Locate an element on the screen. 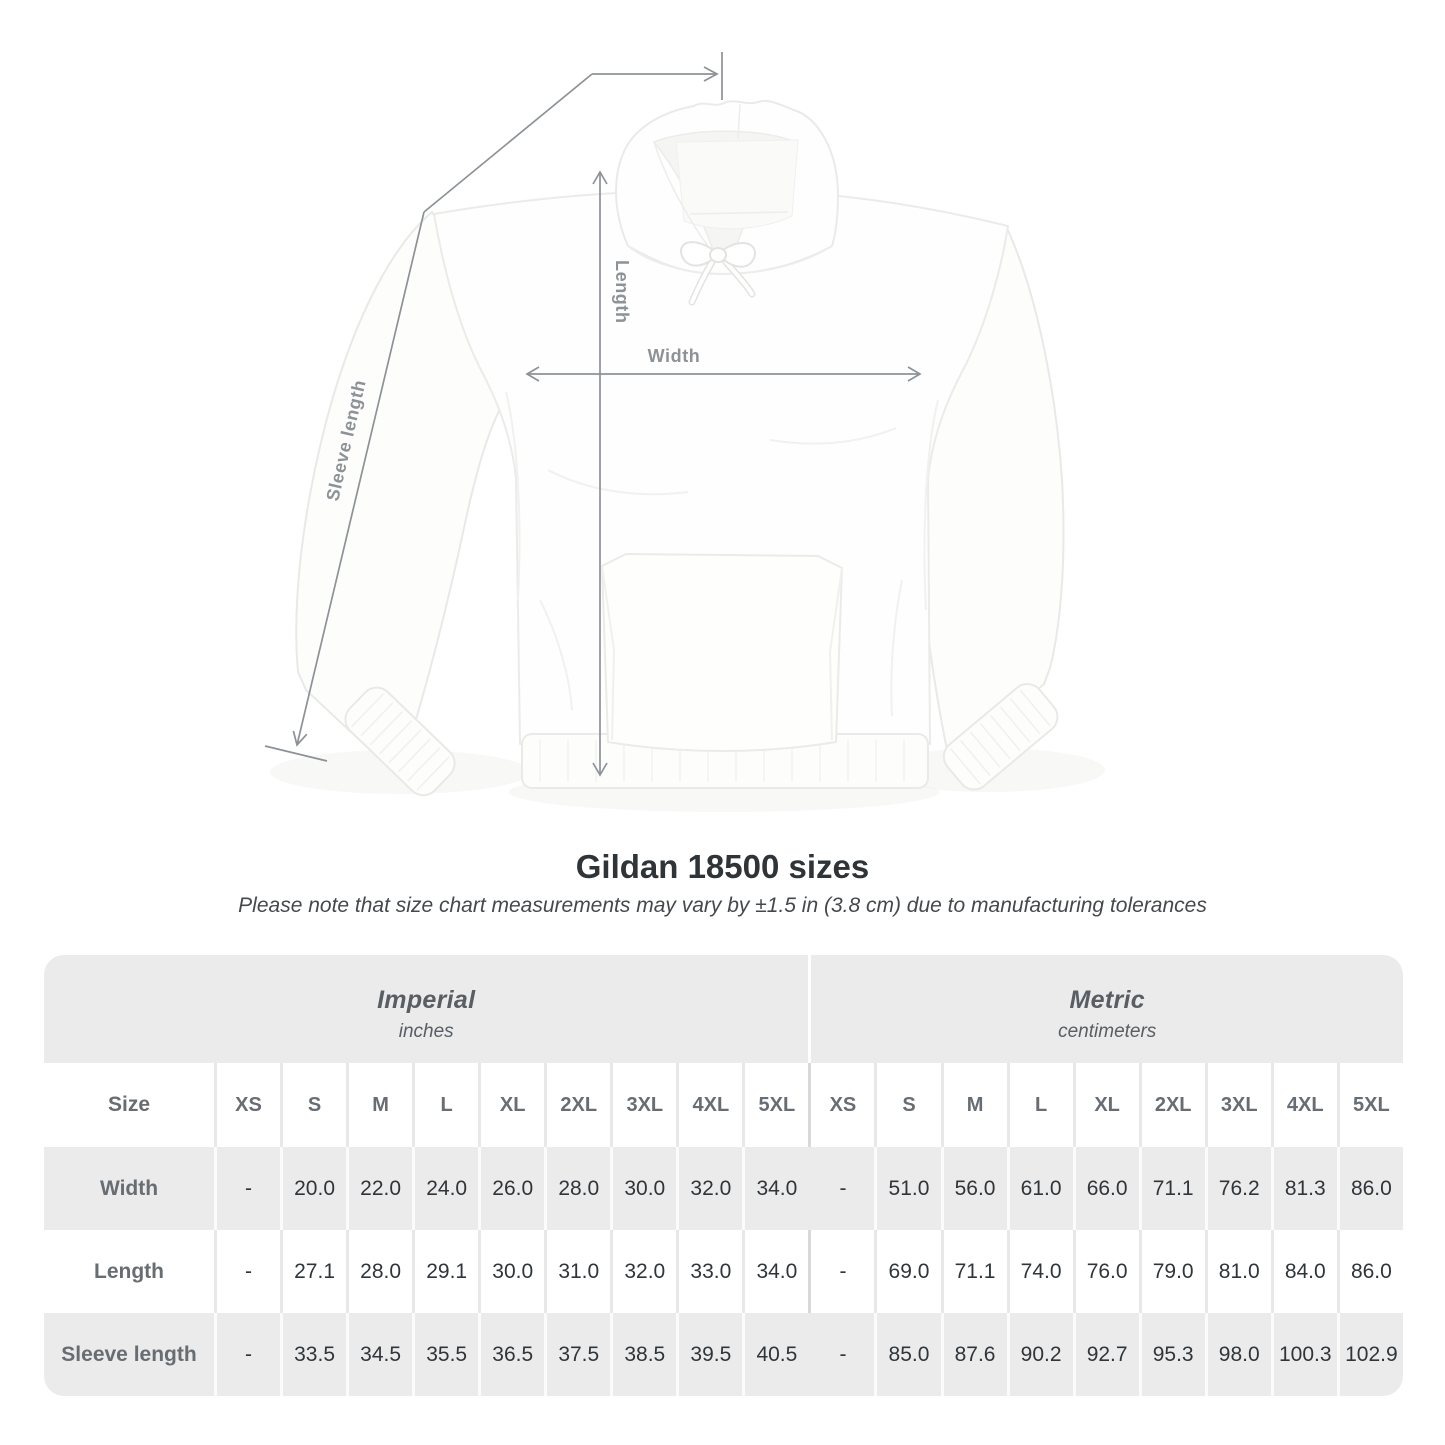 Image resolution: width=1445 pixels, height=1445 pixels. value-cell: 37.5 is located at coordinates (577, 1354).